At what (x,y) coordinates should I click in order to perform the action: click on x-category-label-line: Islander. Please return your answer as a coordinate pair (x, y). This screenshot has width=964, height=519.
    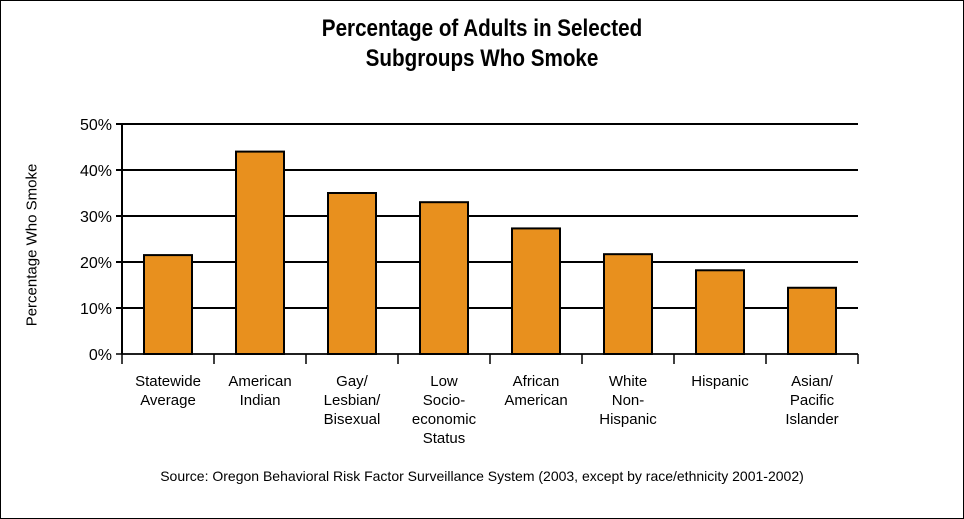
    Looking at the image, I should click on (811, 419).